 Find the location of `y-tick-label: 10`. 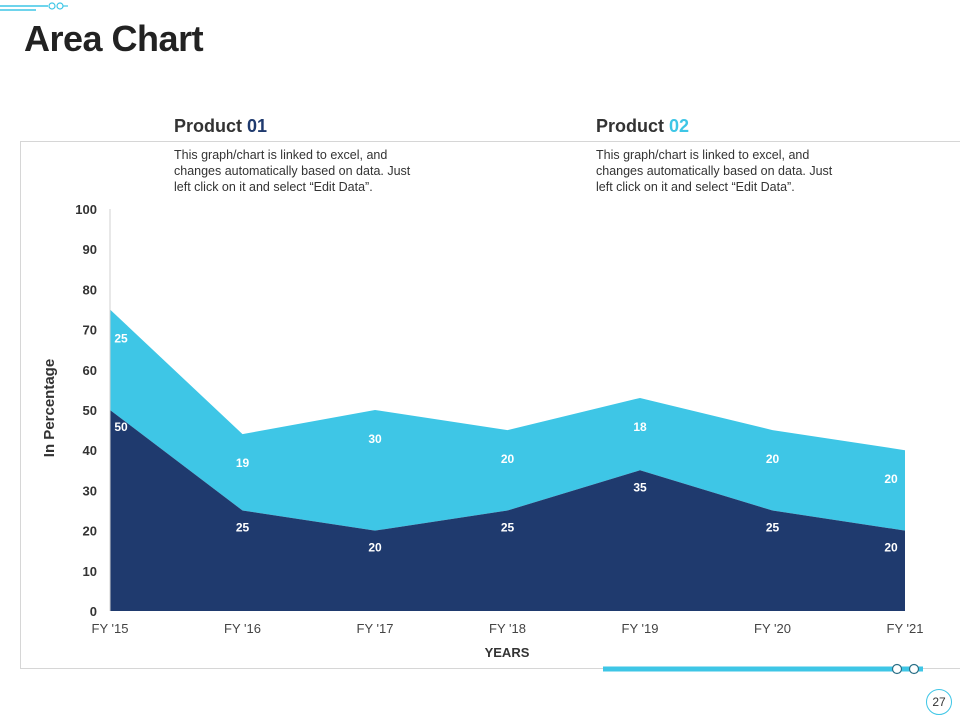

y-tick-label: 10 is located at coordinates (90, 571).